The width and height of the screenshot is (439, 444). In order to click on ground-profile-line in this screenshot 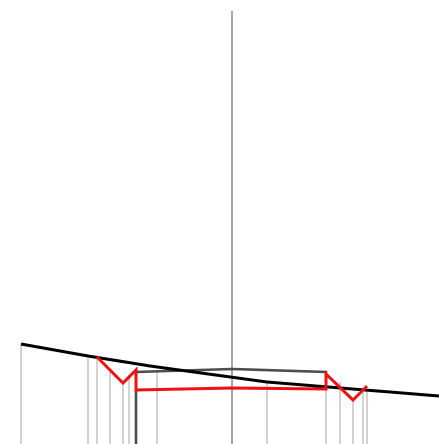, I will do `click(229, 370)`.